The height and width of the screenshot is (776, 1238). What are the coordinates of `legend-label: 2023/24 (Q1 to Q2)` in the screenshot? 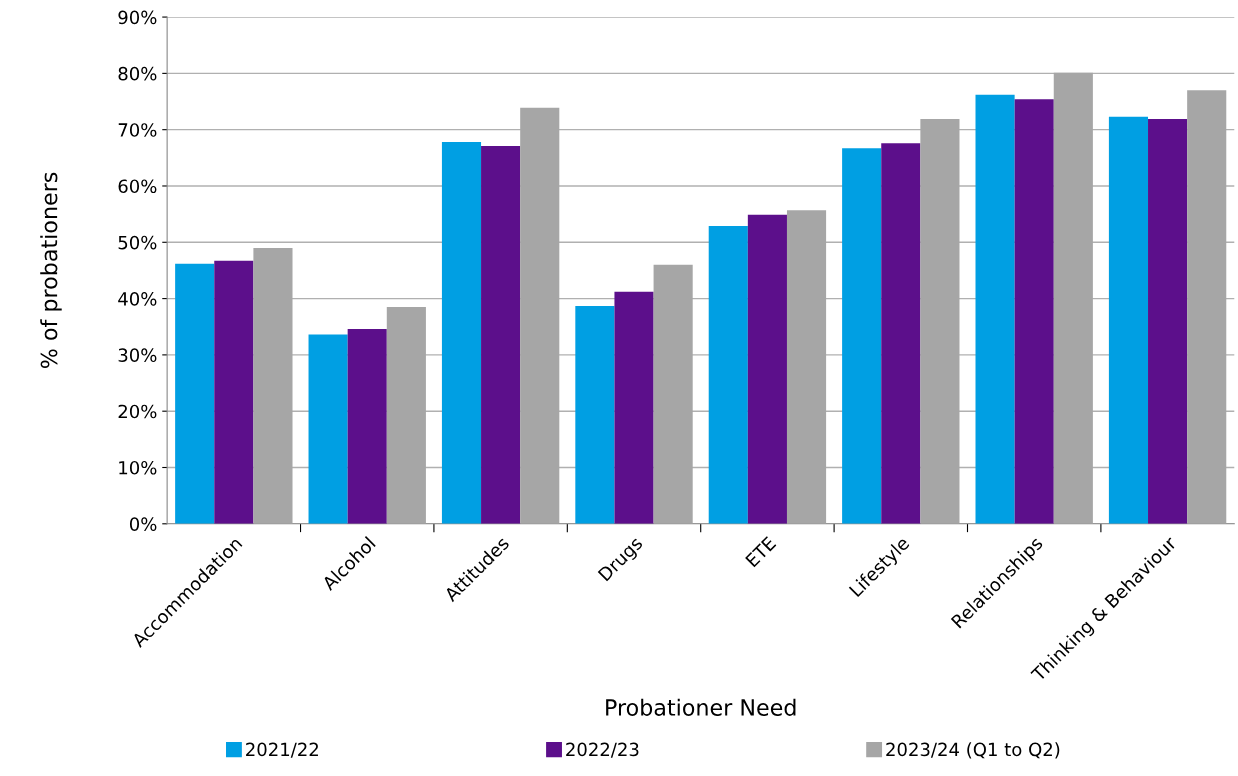 It's located at (973, 750).